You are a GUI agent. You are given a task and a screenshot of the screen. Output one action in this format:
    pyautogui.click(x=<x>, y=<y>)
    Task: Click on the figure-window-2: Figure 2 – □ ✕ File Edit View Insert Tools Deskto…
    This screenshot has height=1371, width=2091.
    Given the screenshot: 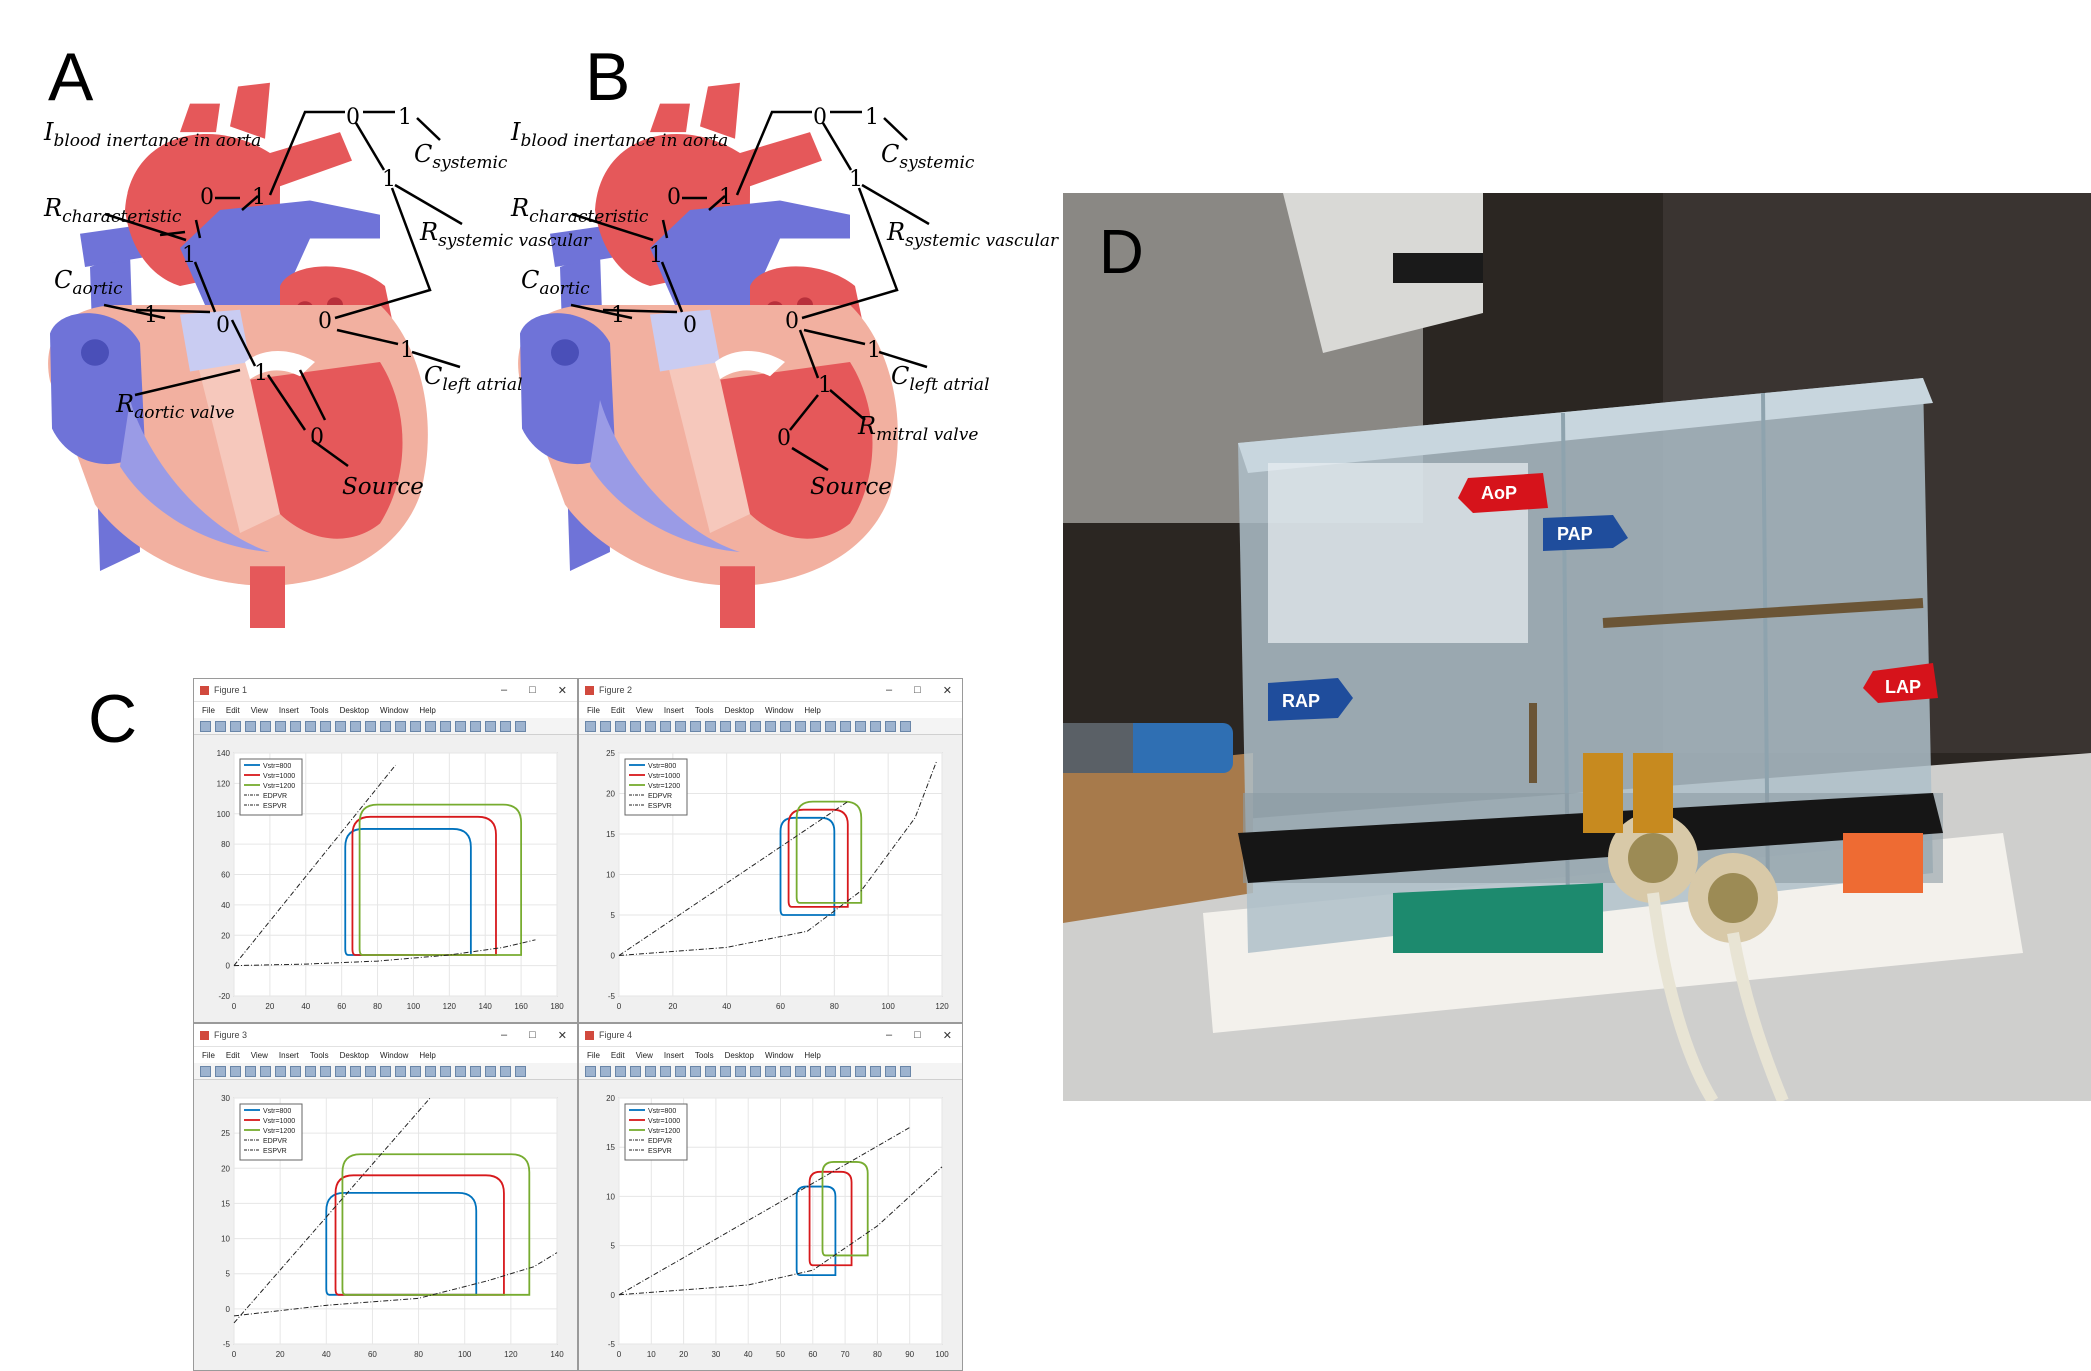 What is the action you would take?
    pyautogui.click(x=770, y=850)
    